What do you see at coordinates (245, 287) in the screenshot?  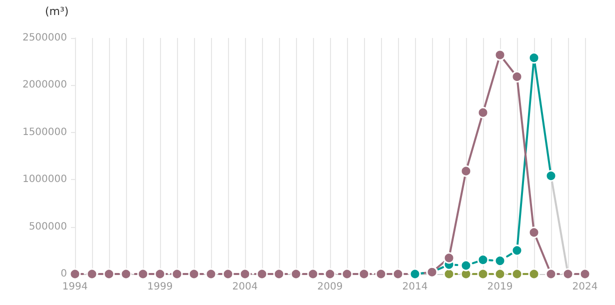 I see `x-tick-label: 2004` at bounding box center [245, 287].